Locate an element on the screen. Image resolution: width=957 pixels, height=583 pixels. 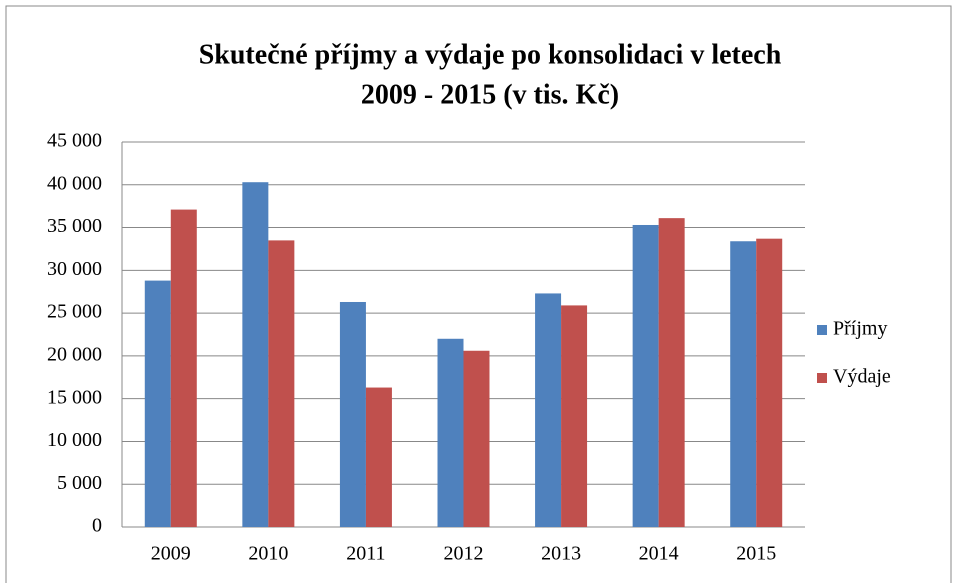
legend-label: Příjmy is located at coordinates (860, 329).